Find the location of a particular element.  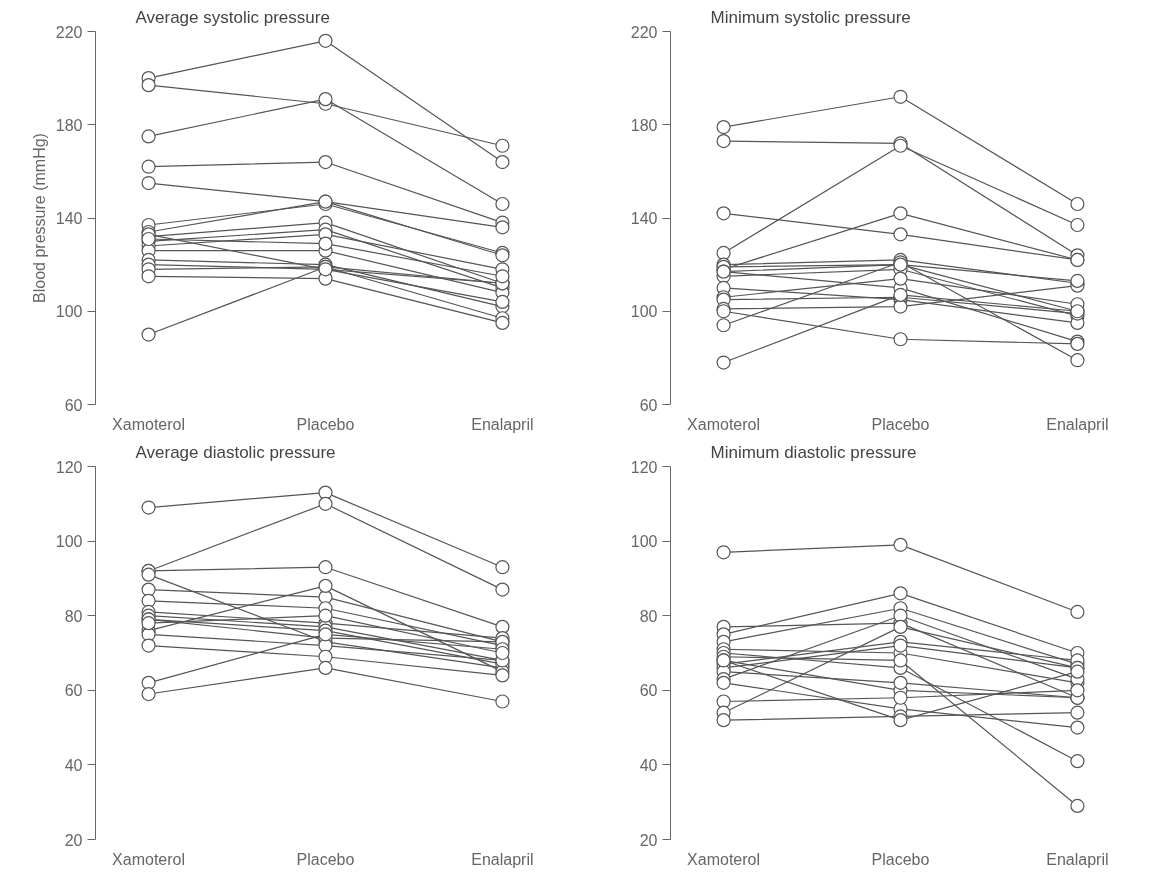

chart-title: Minimum systolic pressure is located at coordinates (810, 17).